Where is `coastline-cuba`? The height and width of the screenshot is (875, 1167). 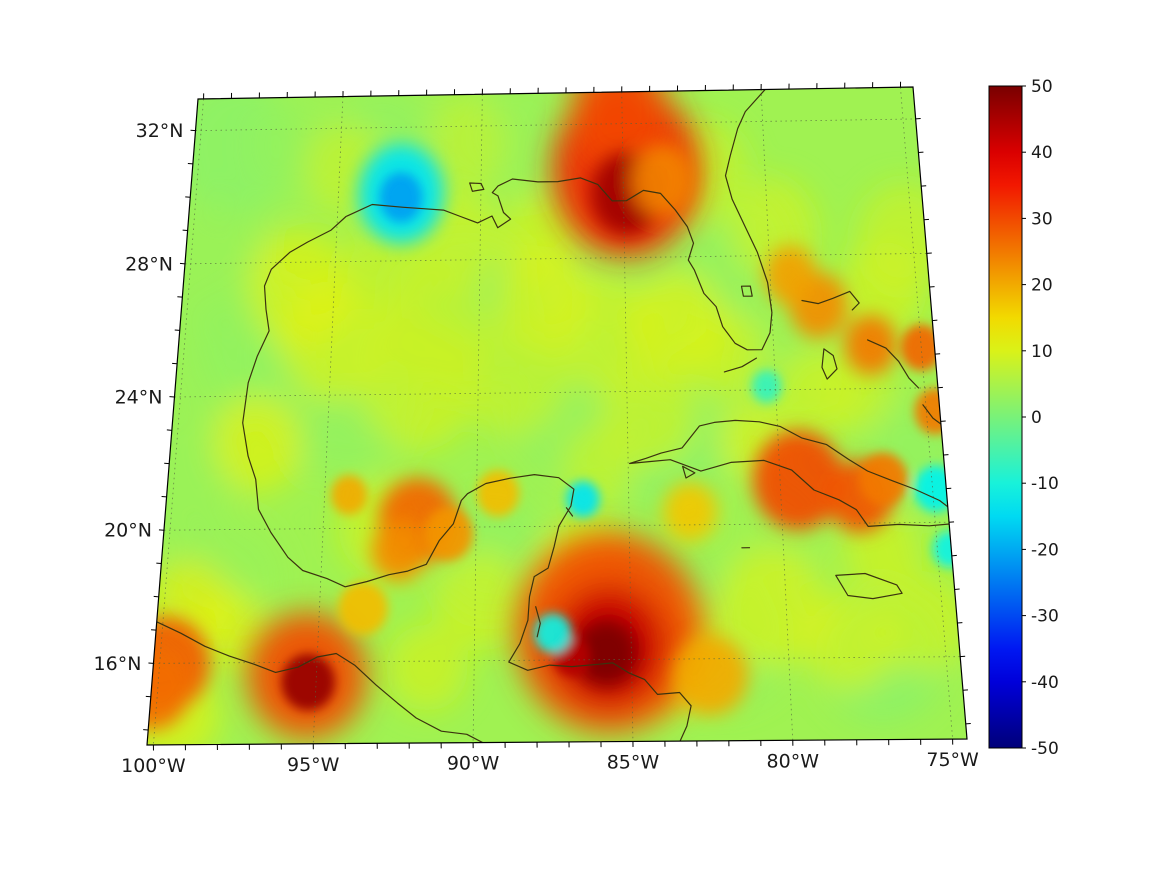
coastline-cuba is located at coordinates (794, 473).